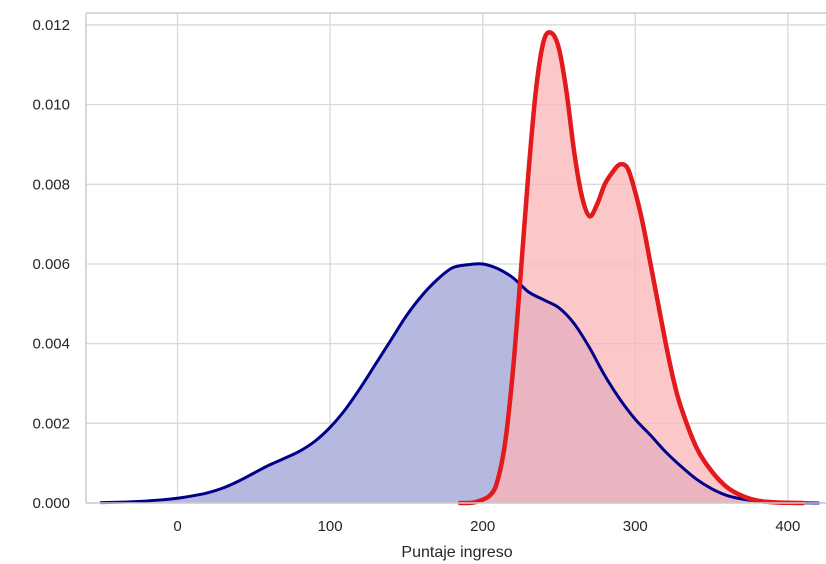 This screenshot has height=564, width=826. I want to click on y-tick-label: 0.002, so click(51, 423).